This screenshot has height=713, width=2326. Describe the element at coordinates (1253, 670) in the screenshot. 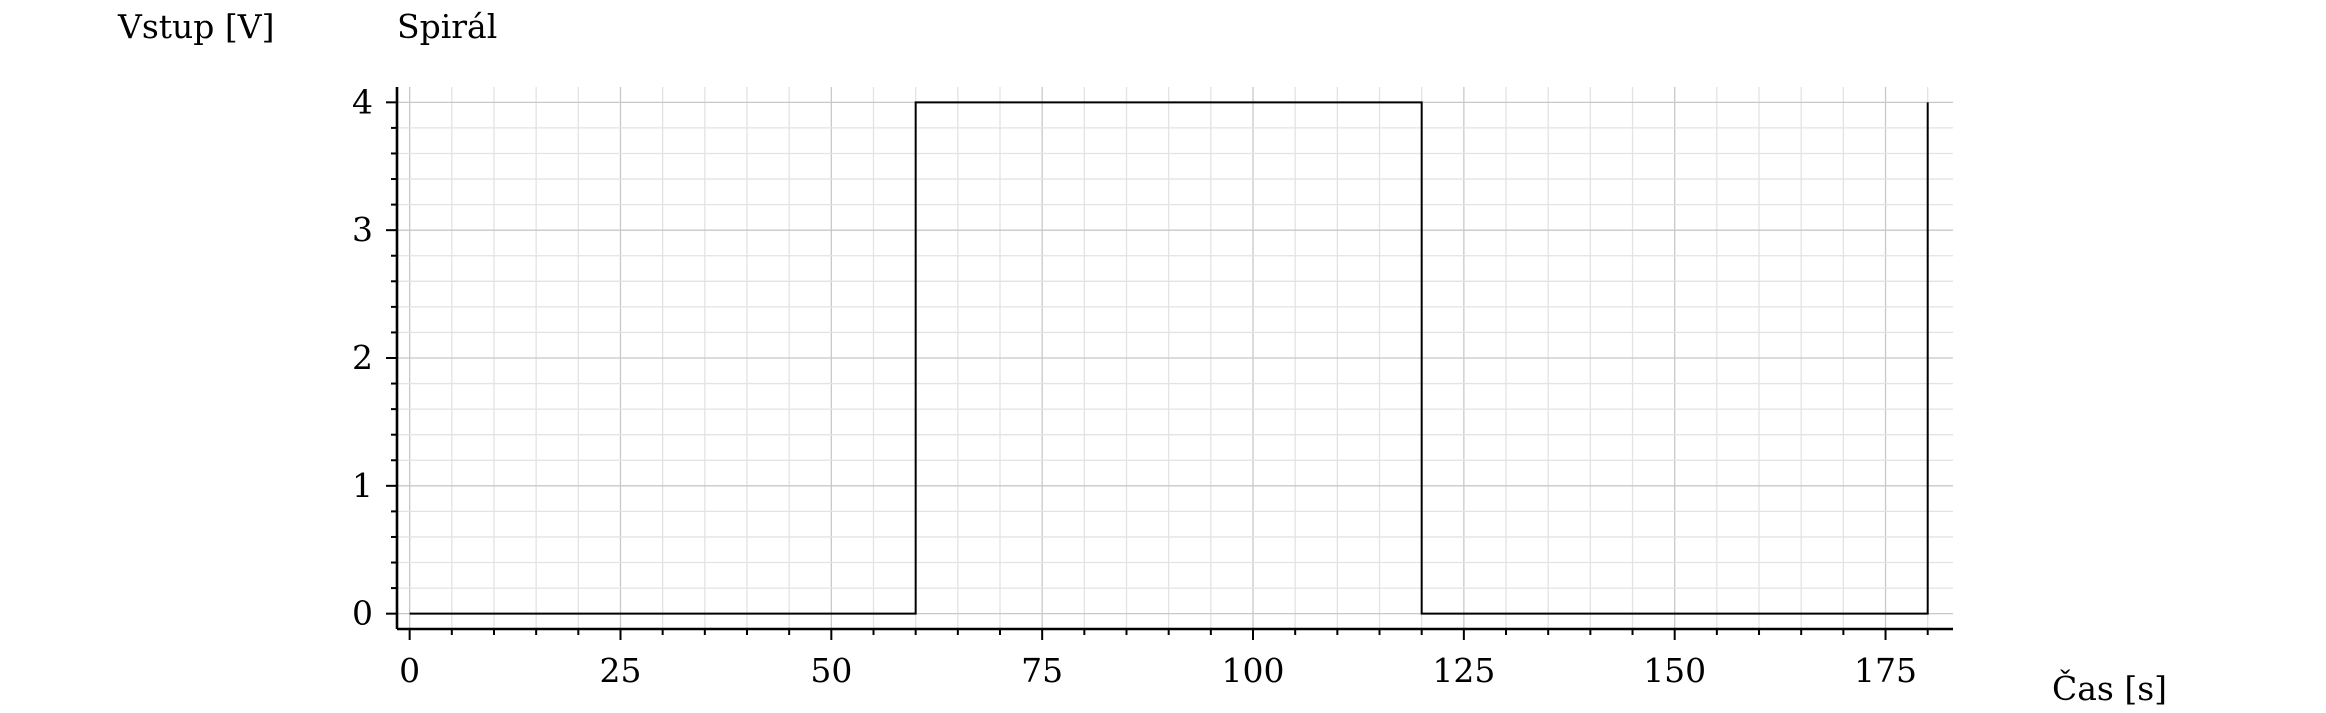

I see `x-tick-label: 100` at that location.